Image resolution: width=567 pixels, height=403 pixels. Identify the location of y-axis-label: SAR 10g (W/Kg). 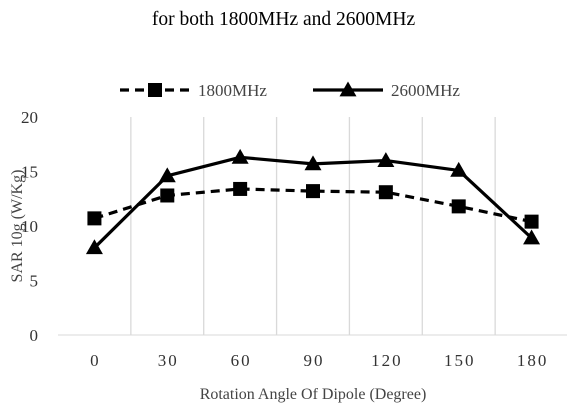
(17, 226).